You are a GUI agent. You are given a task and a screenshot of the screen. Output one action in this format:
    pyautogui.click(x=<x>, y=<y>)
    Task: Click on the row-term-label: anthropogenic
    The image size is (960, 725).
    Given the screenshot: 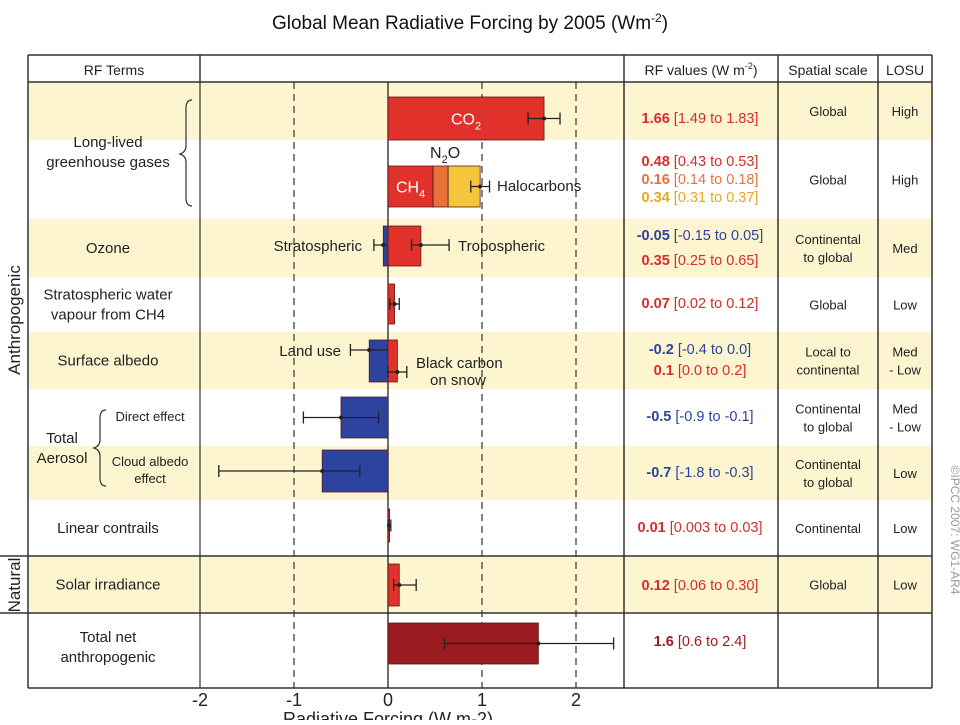 What is the action you would take?
    pyautogui.click(x=108, y=657)
    